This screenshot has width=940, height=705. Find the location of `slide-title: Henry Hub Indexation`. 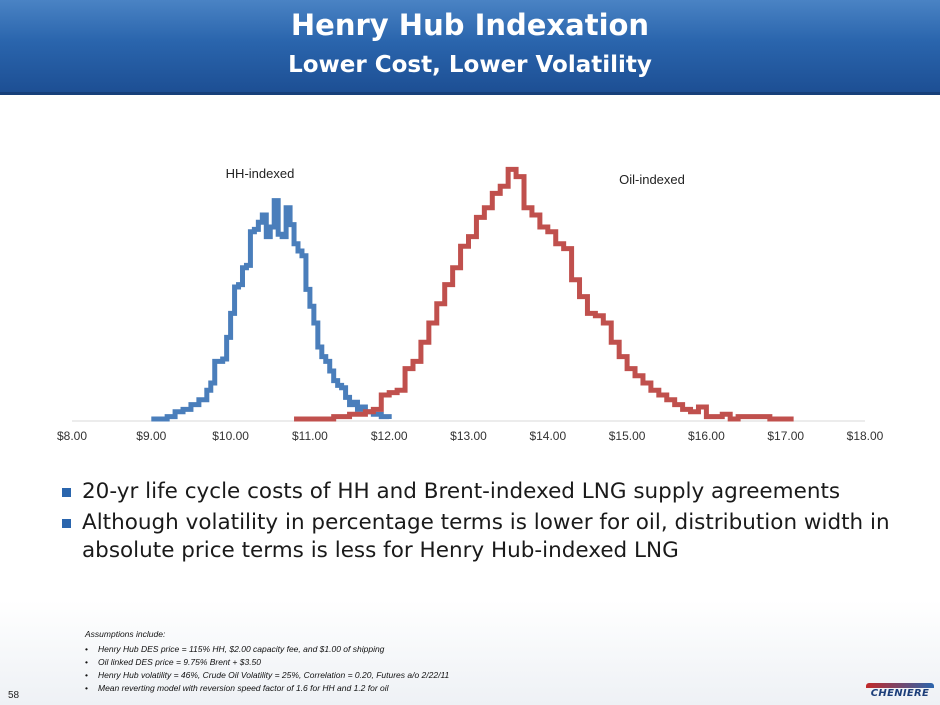

slide-title: Henry Hub Indexation is located at coordinates (470, 25).